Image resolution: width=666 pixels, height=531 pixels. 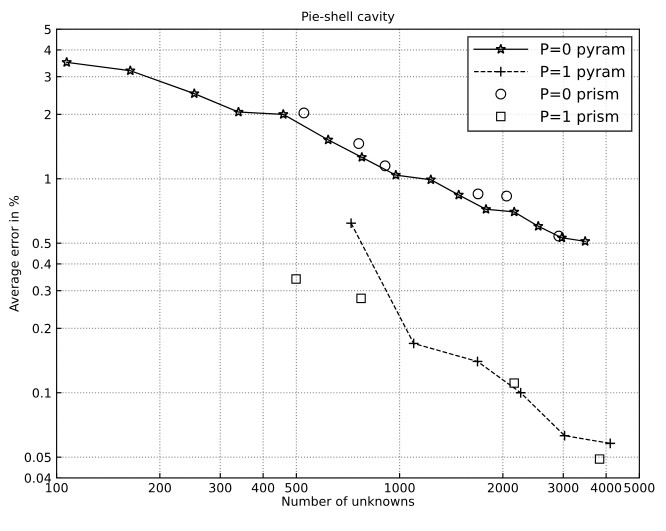 I want to click on y-tick-label: 0.04, so click(x=38, y=478).